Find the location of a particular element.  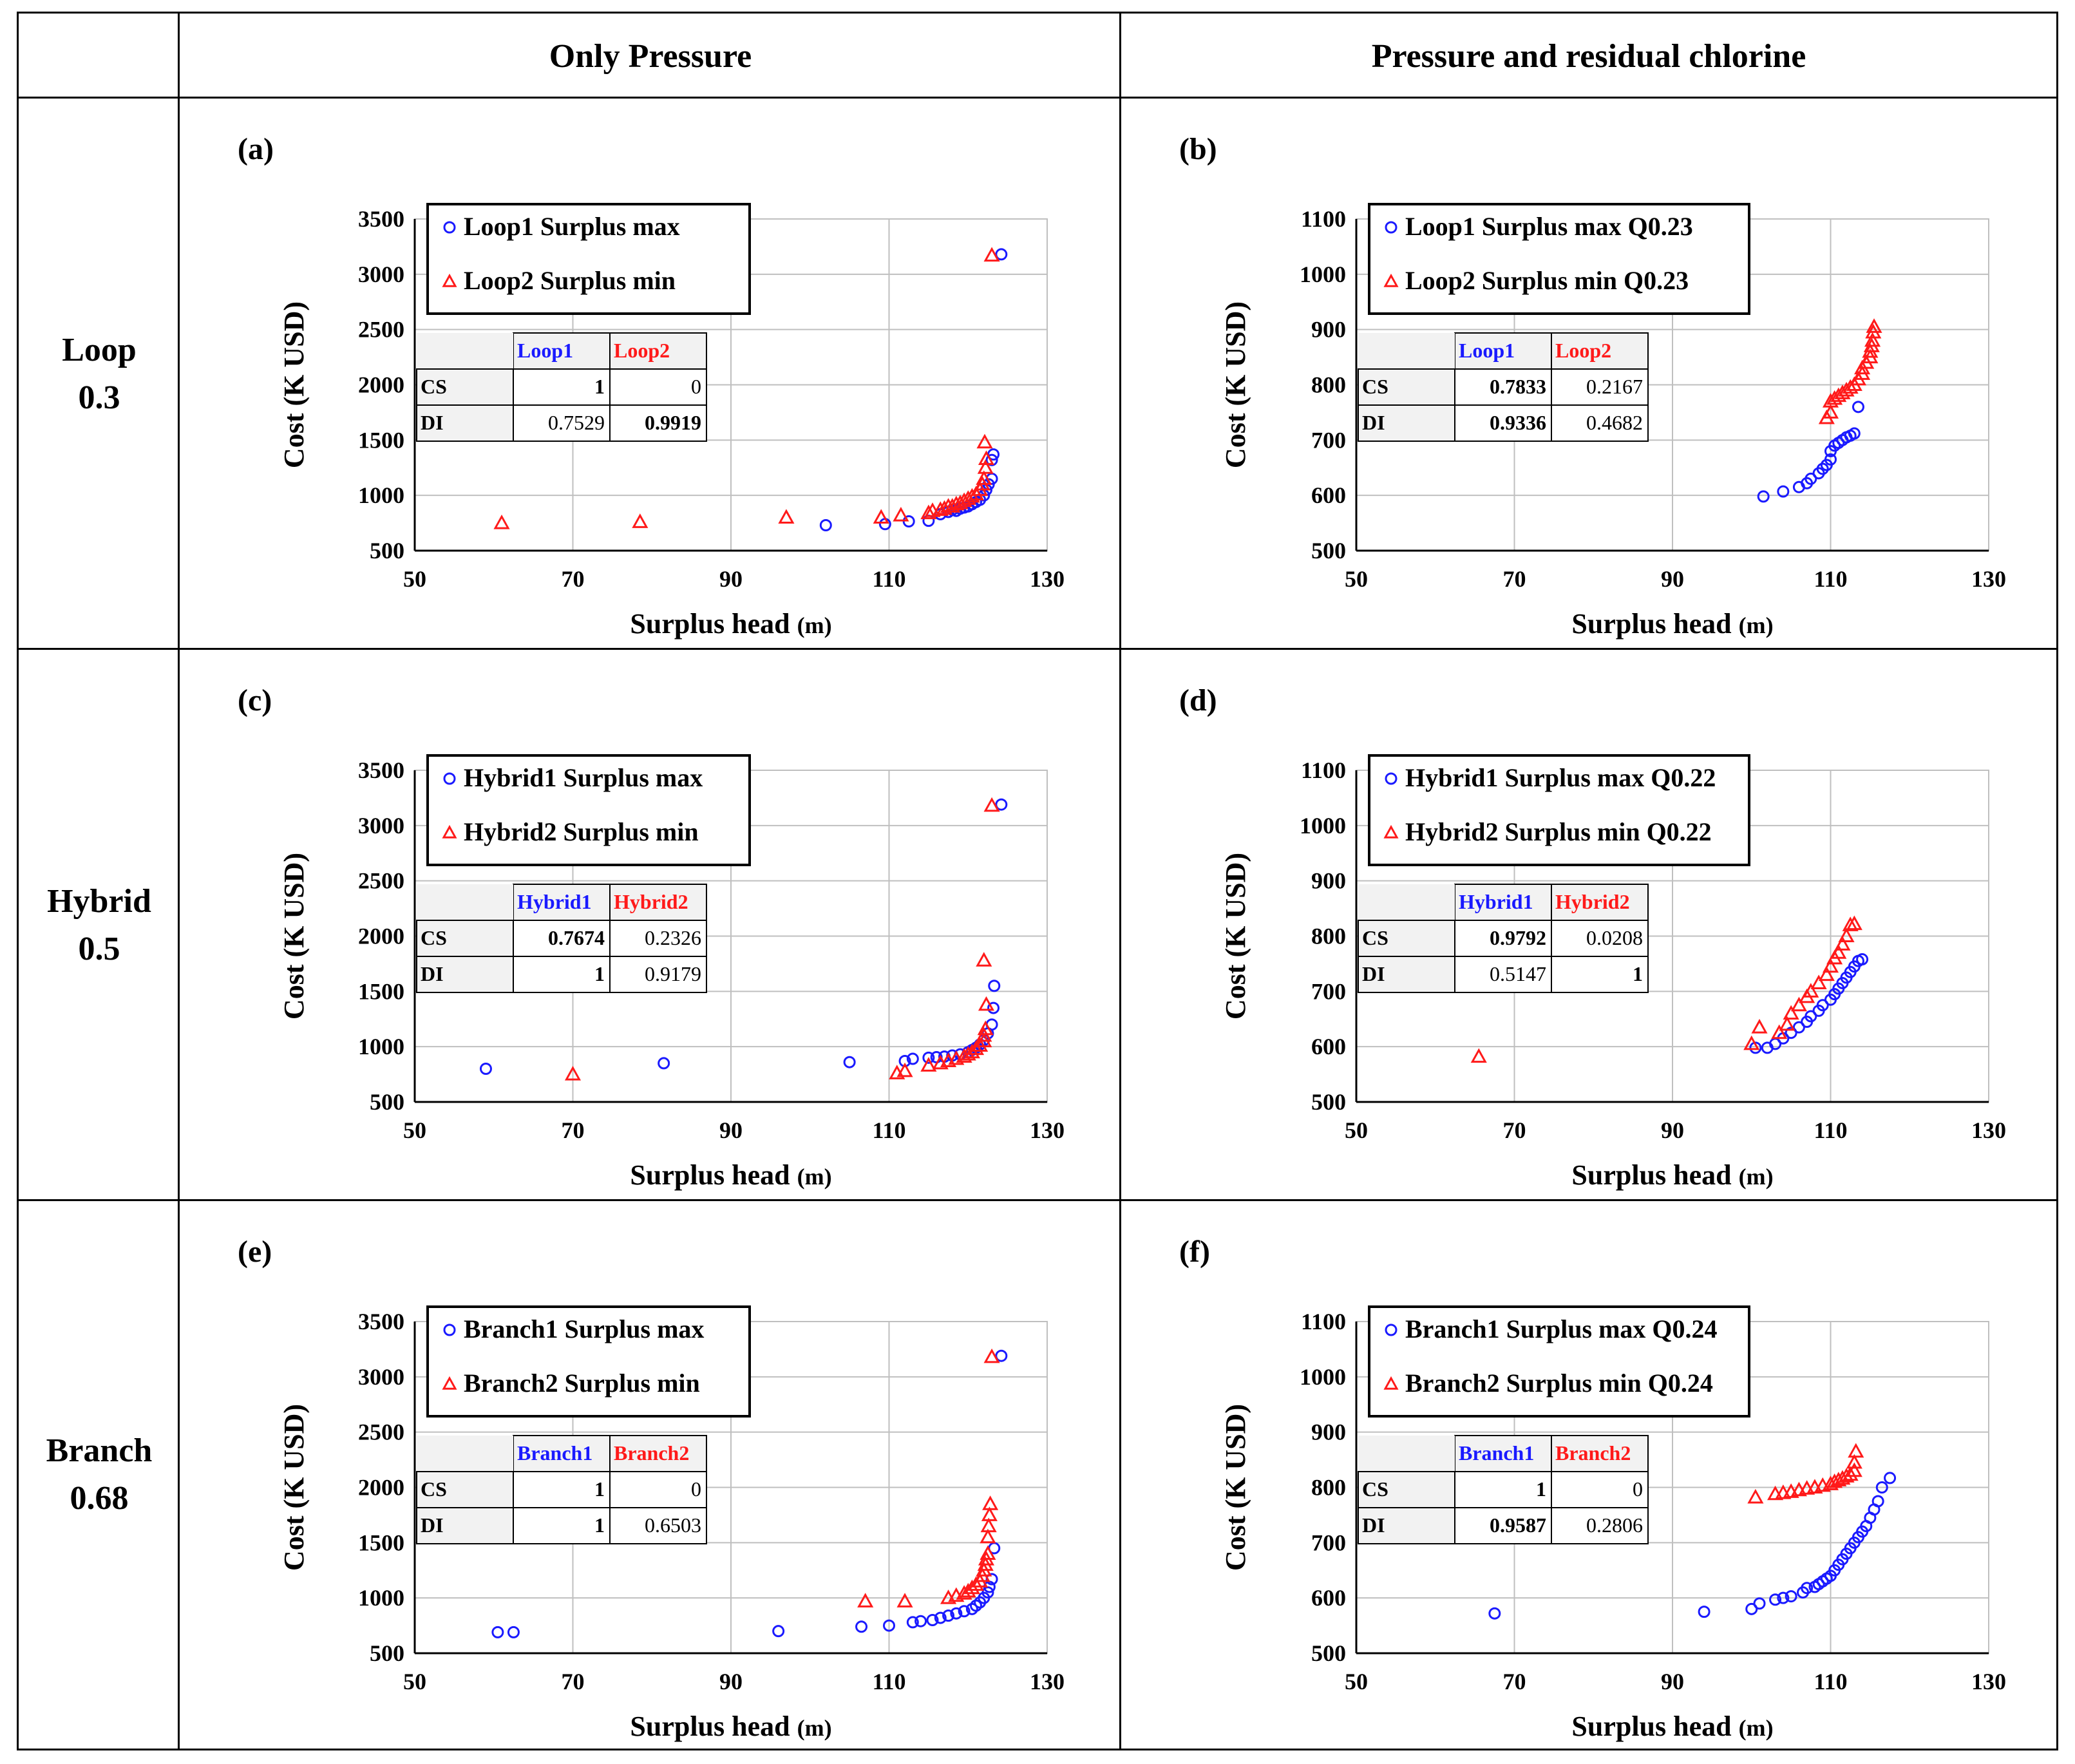

y-tick-label: 800 is located at coordinates (1328, 936).